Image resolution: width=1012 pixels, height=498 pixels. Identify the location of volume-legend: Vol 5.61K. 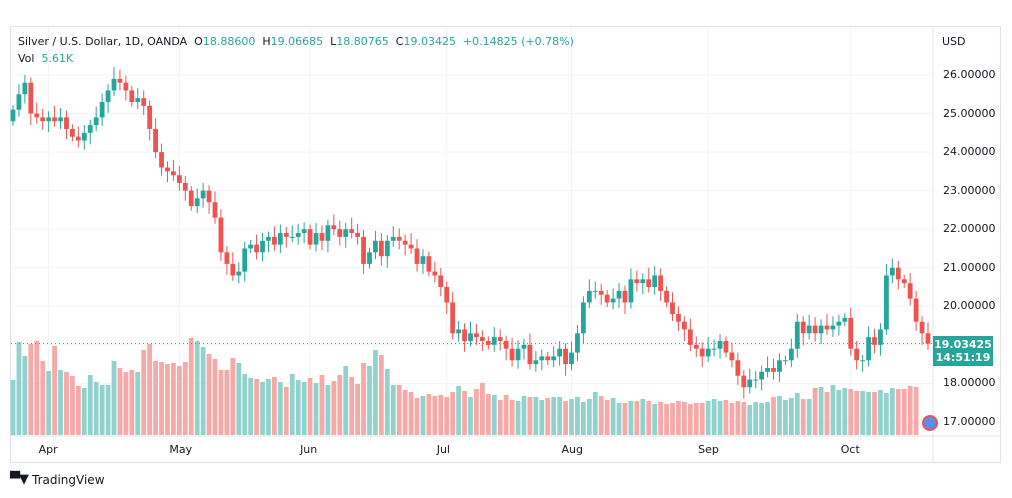
(45, 58).